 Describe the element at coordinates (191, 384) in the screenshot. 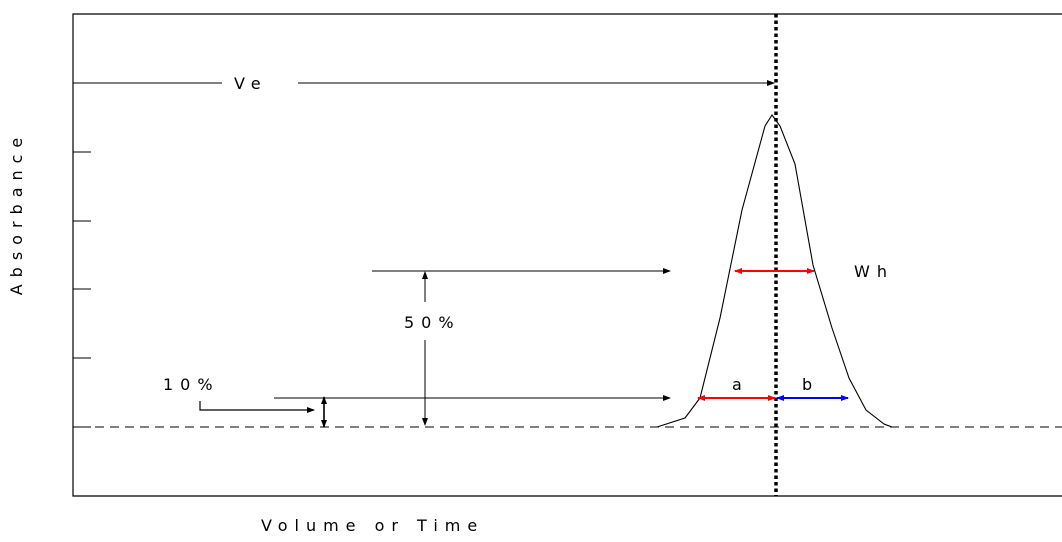

I see `ten-label: 10%` at that location.